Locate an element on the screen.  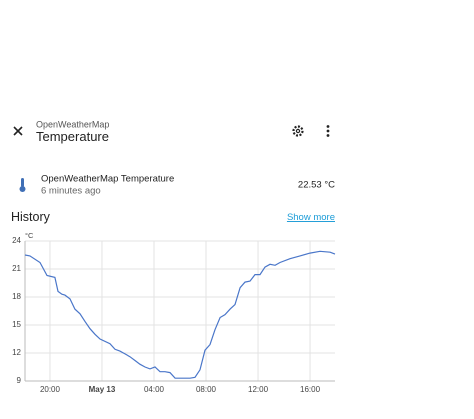
y-tick-label: 24 is located at coordinates (16, 240).